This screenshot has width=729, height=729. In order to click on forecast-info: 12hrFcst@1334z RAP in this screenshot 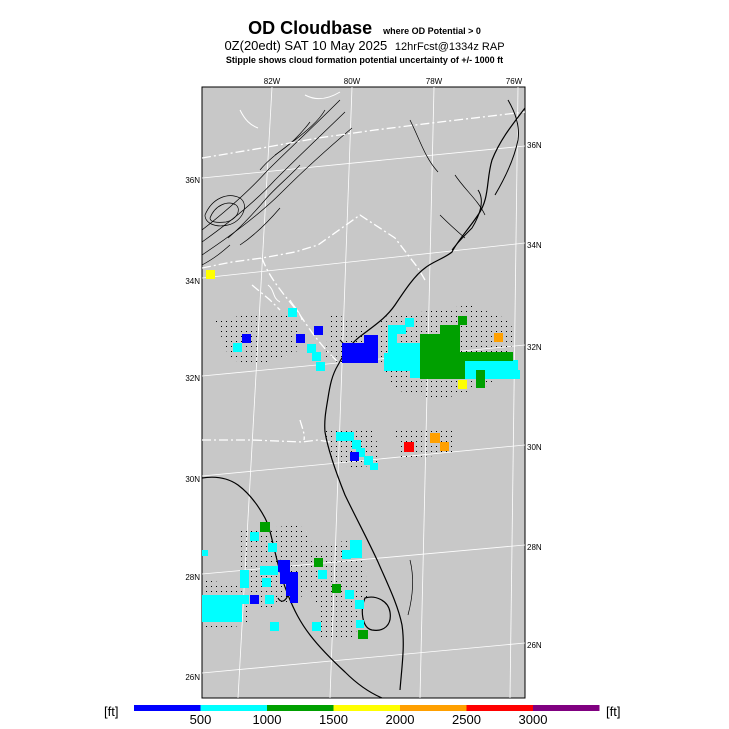, I will do `click(449, 47)`.